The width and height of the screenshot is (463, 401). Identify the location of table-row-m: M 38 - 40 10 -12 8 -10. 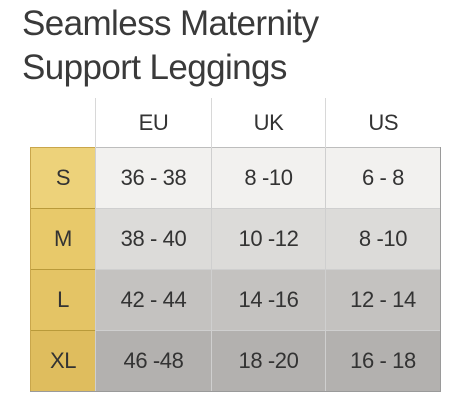
(235, 239).